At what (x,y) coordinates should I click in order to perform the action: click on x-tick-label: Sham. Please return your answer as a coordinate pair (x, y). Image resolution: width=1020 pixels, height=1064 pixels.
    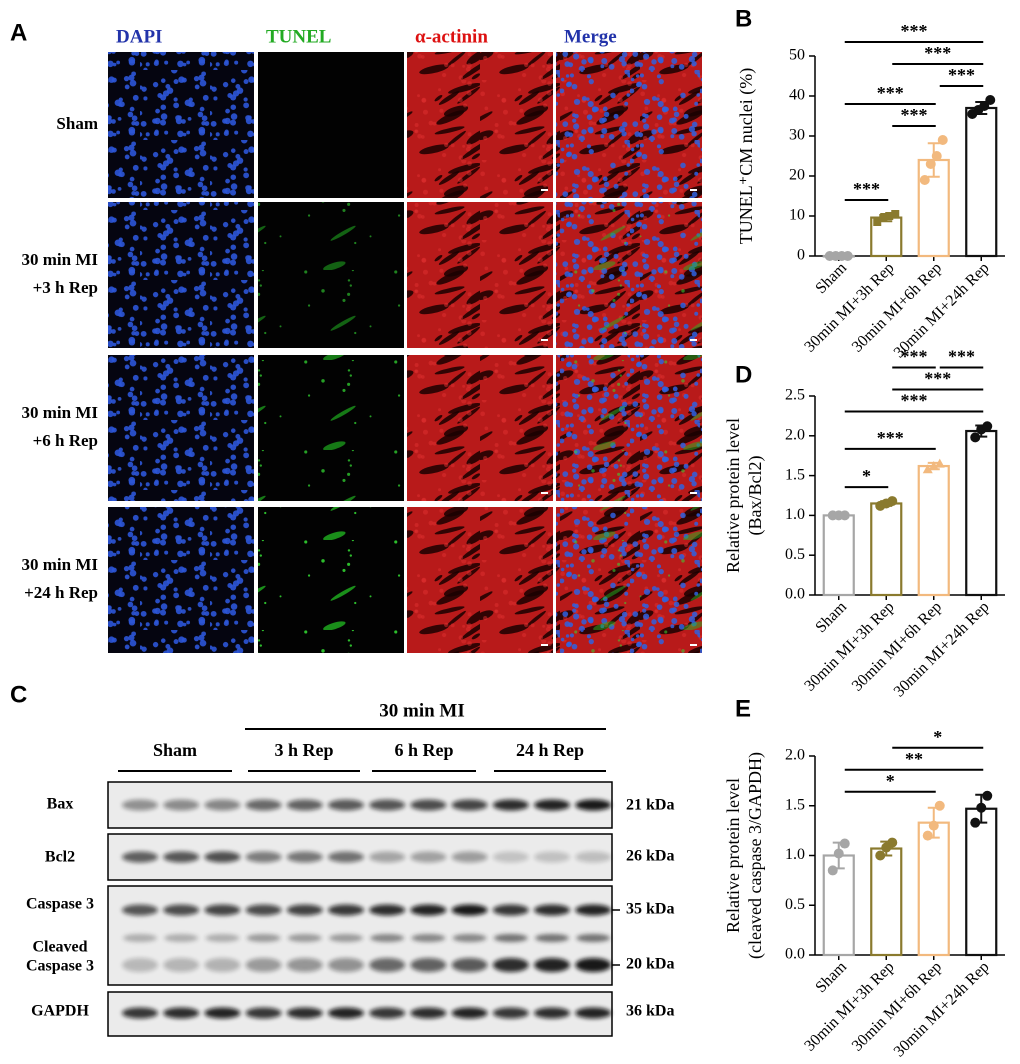
    Looking at the image, I should click on (831, 617).